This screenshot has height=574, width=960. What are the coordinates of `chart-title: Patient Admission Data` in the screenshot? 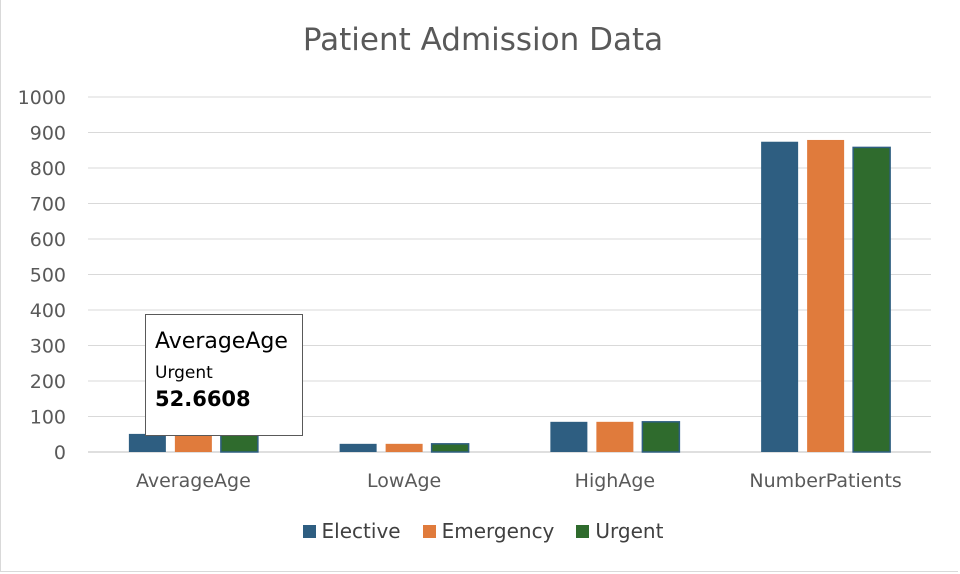 It's located at (483, 40).